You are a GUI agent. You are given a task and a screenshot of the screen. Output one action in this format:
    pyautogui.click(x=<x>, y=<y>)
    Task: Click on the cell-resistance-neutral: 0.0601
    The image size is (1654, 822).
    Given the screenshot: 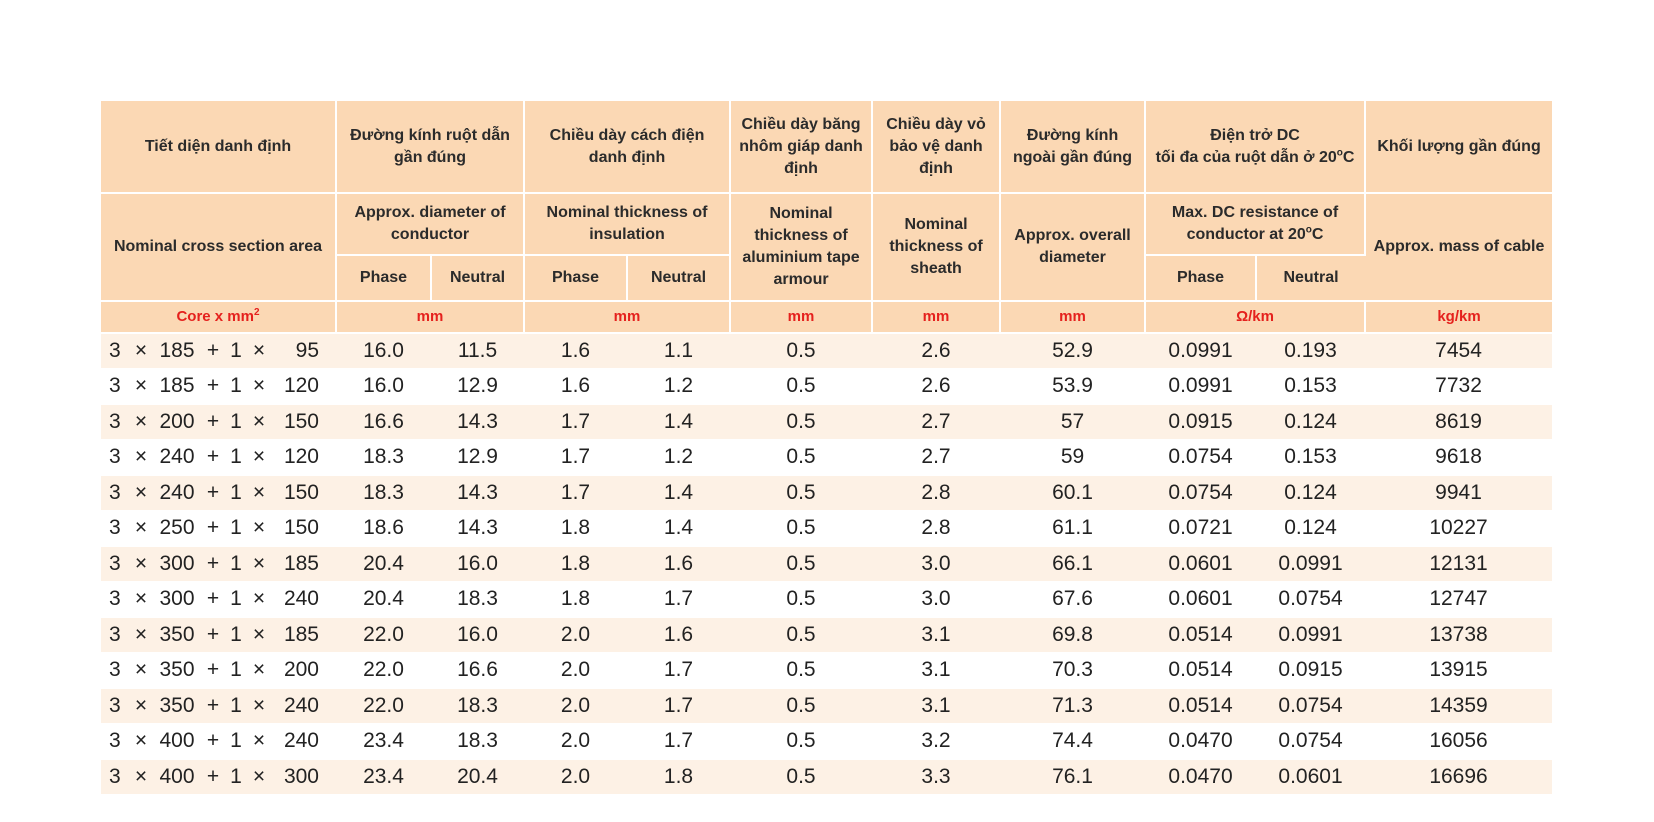 What is the action you would take?
    pyautogui.click(x=1311, y=777)
    